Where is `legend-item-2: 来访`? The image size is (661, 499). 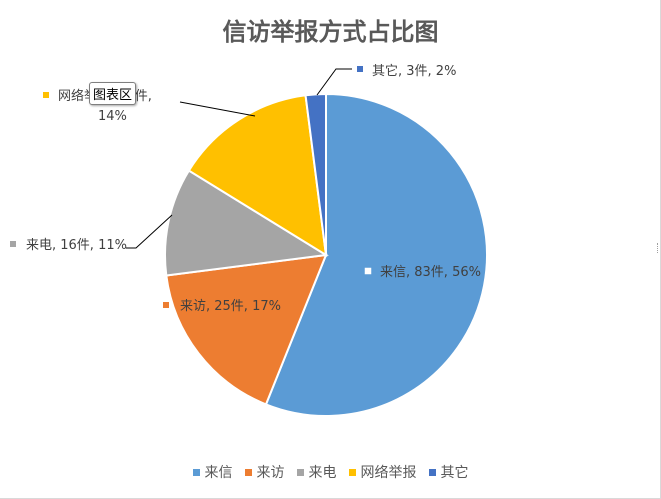 legend-item-2: 来访 is located at coordinates (264, 472).